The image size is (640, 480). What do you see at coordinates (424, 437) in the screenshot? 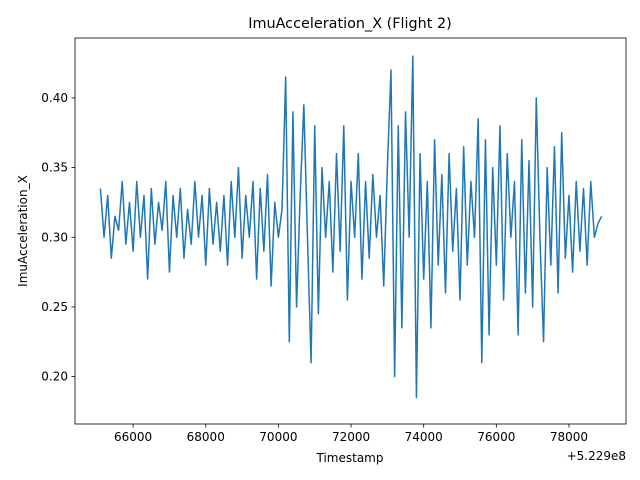
I see `x-tick-label: 74000` at bounding box center [424, 437].